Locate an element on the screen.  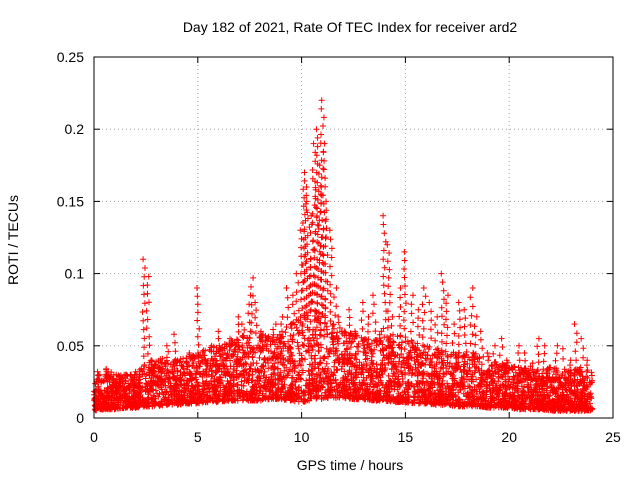
y-tick-label: 0.25 is located at coordinates (70, 57).